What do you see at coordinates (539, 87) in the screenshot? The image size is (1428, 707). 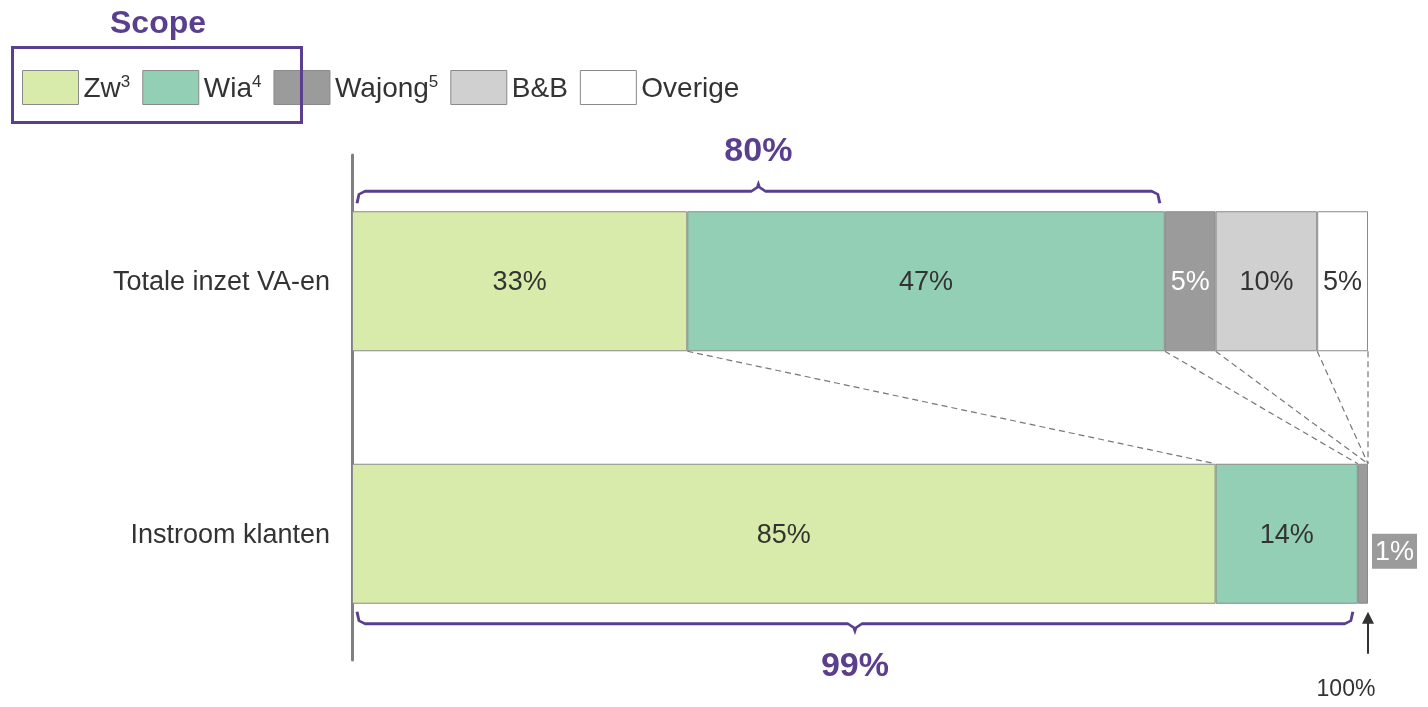 I see `legend-label: B&B` at bounding box center [539, 87].